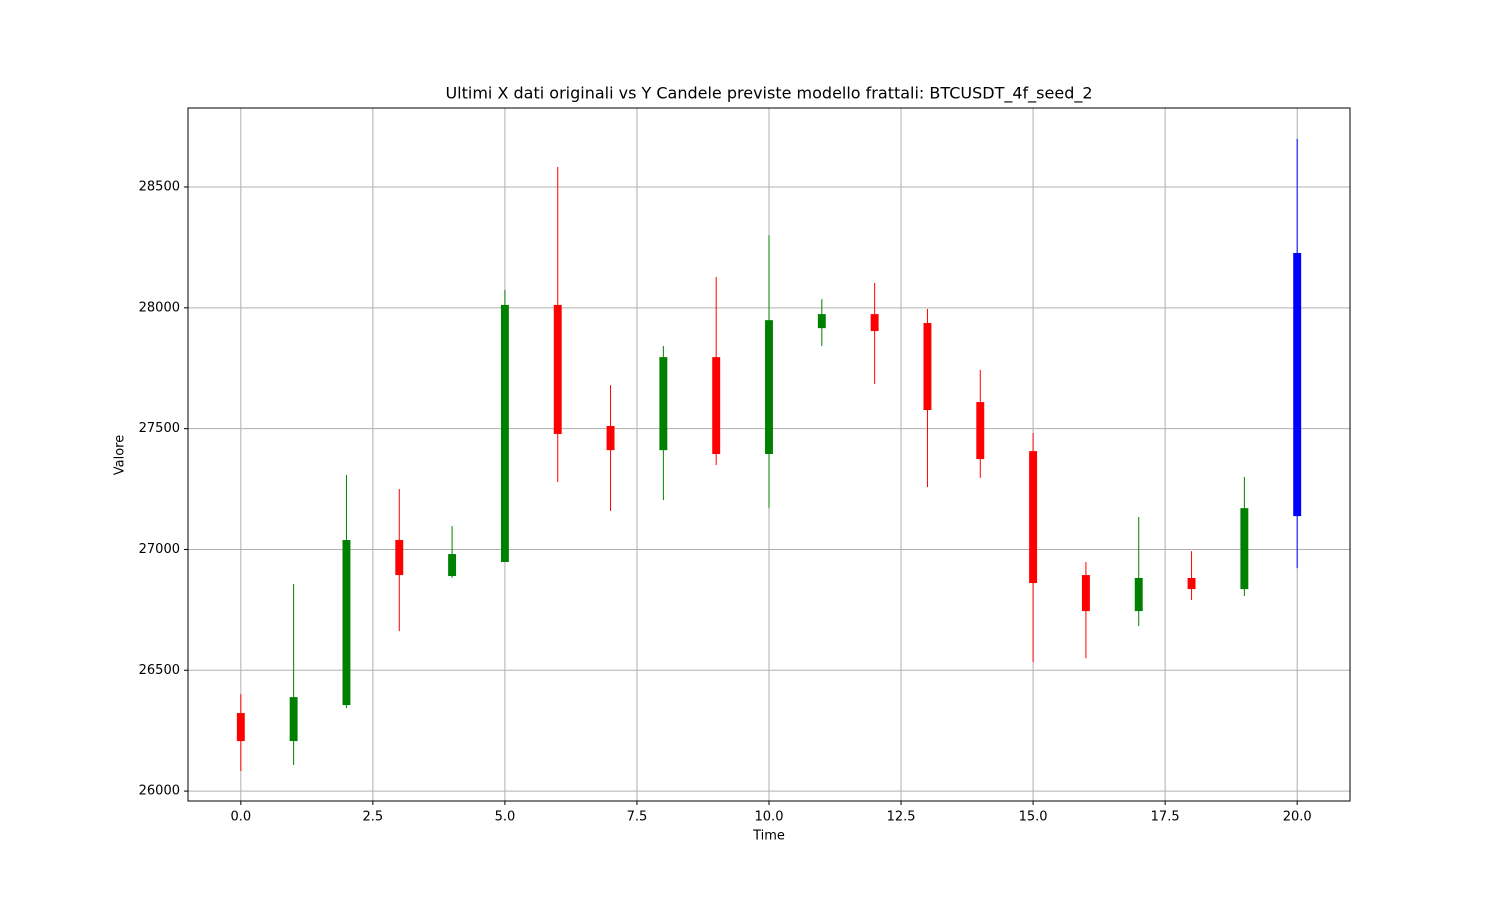  What do you see at coordinates (120, 455) in the screenshot?
I see `y-axis-label: Valore` at bounding box center [120, 455].